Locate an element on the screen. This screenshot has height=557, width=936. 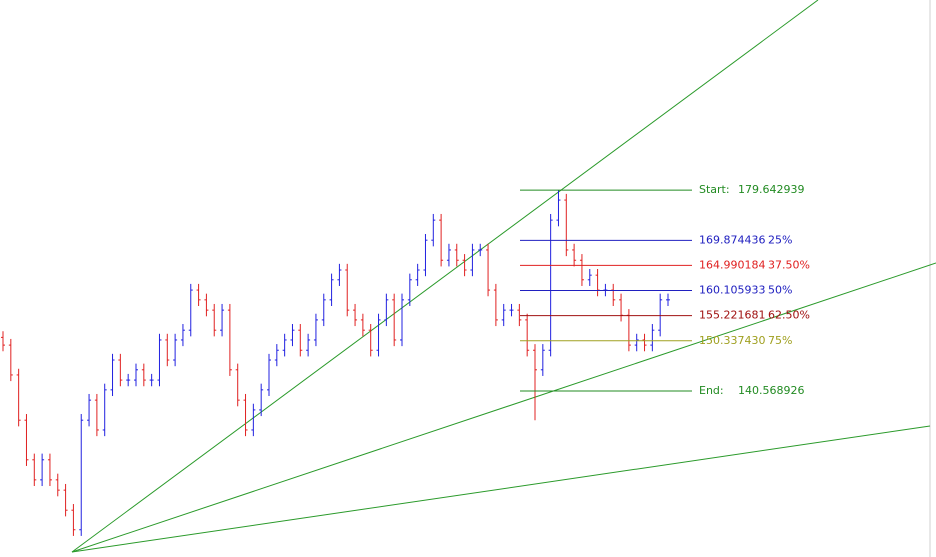
level-value: 169.874436 is located at coordinates (732, 239).